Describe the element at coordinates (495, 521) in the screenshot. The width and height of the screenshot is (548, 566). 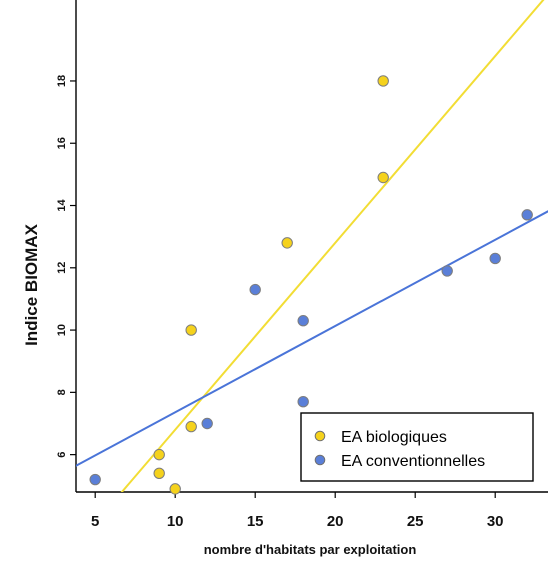
I see `x-tick-label: 30` at that location.